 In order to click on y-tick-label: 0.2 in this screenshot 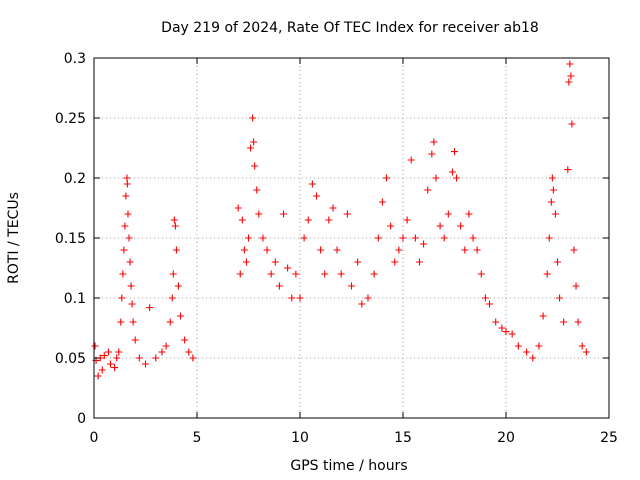, I will do `click(75, 179)`.